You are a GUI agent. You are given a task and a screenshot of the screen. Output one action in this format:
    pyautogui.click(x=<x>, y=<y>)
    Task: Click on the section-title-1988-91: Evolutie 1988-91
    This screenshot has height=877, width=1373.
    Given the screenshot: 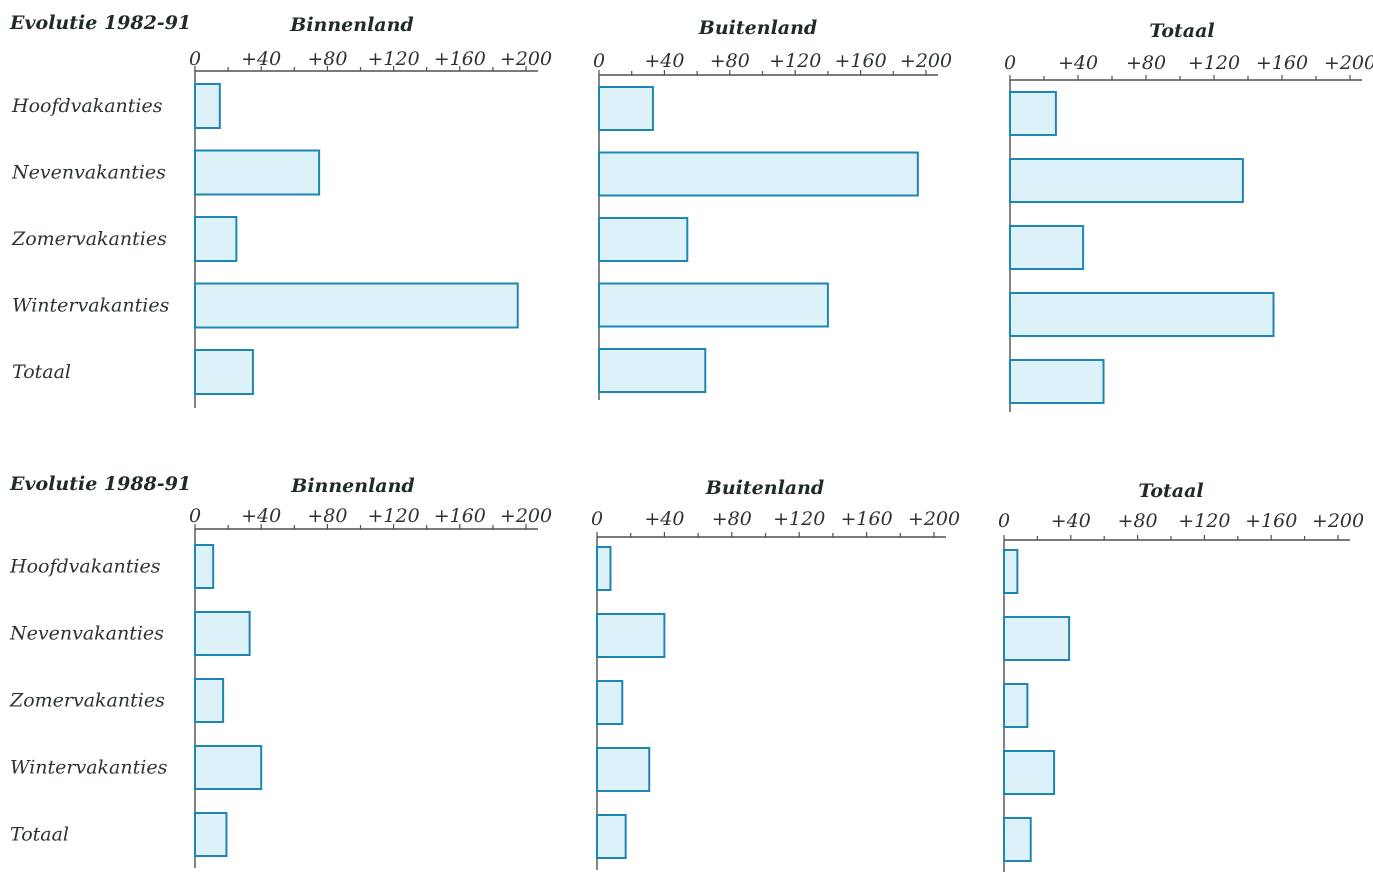 What is the action you would take?
    pyautogui.click(x=100, y=484)
    